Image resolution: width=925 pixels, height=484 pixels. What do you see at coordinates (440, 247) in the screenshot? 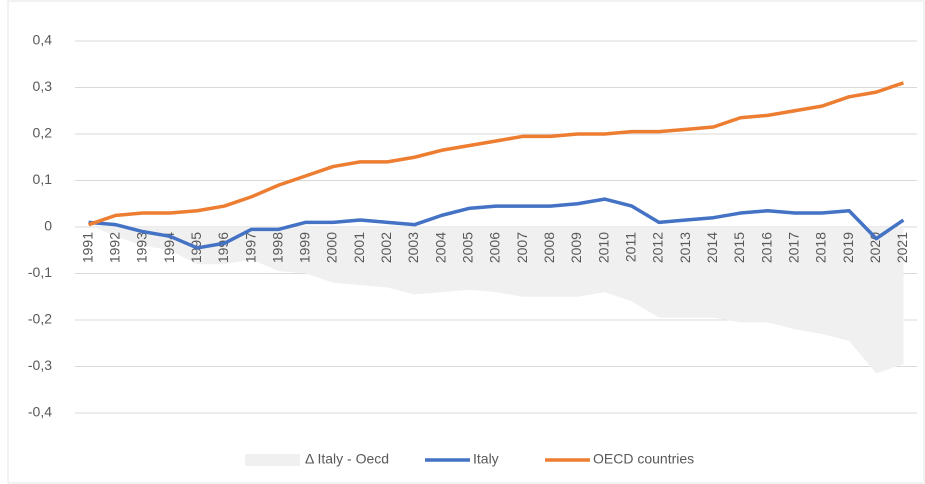
I see `x-tick-label: 2004` at bounding box center [440, 247].